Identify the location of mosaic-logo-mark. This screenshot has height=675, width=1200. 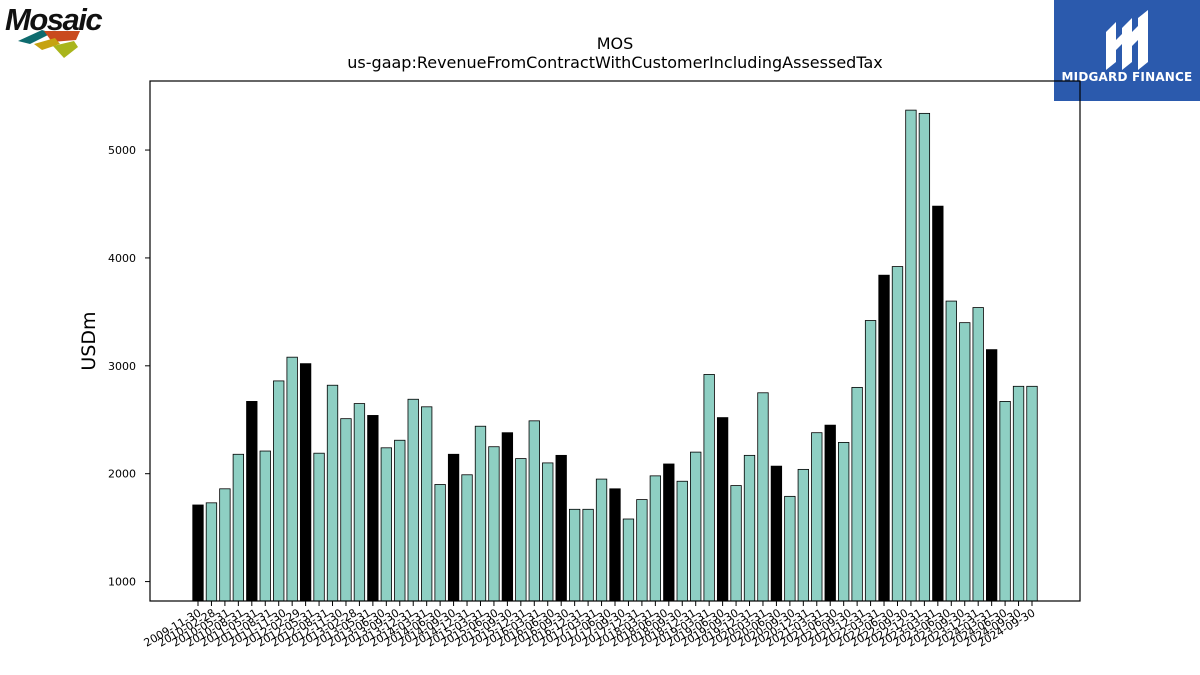
(49, 44).